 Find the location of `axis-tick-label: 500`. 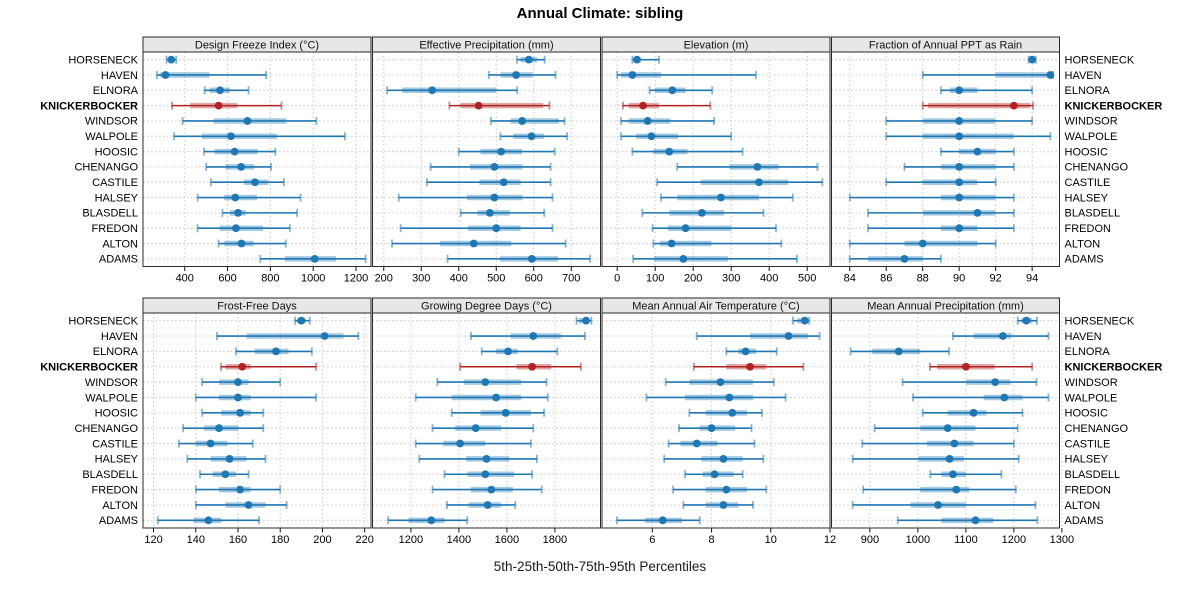

axis-tick-label: 500 is located at coordinates (496, 279).